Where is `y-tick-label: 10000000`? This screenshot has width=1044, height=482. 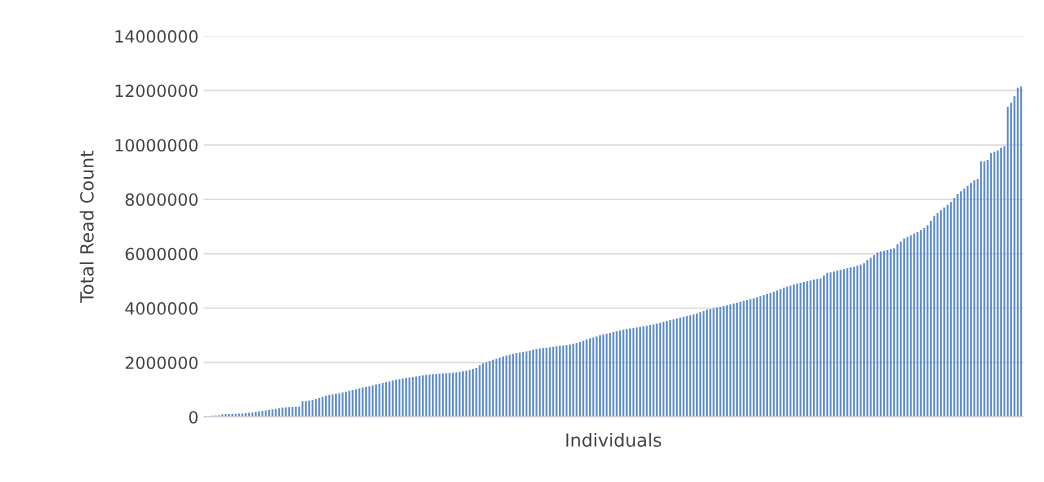
y-tick-label: 10000000 is located at coordinates (156, 145).